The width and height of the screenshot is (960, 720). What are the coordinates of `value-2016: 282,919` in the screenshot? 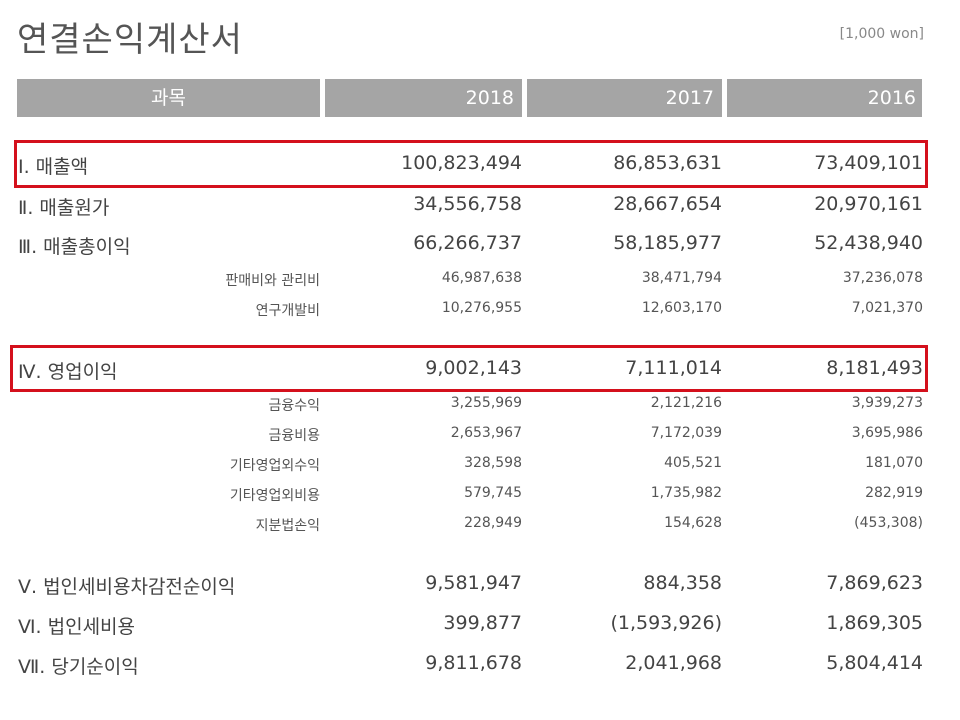 It's located at (894, 493).